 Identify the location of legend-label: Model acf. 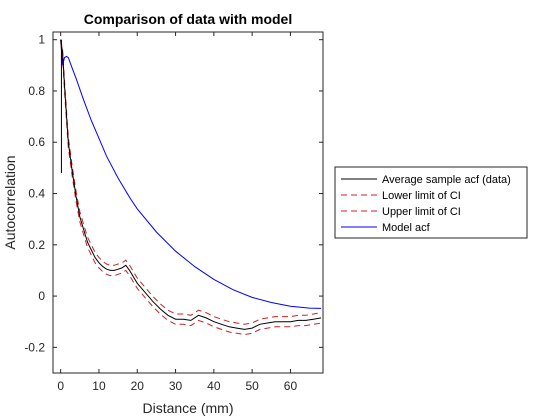
(406, 228).